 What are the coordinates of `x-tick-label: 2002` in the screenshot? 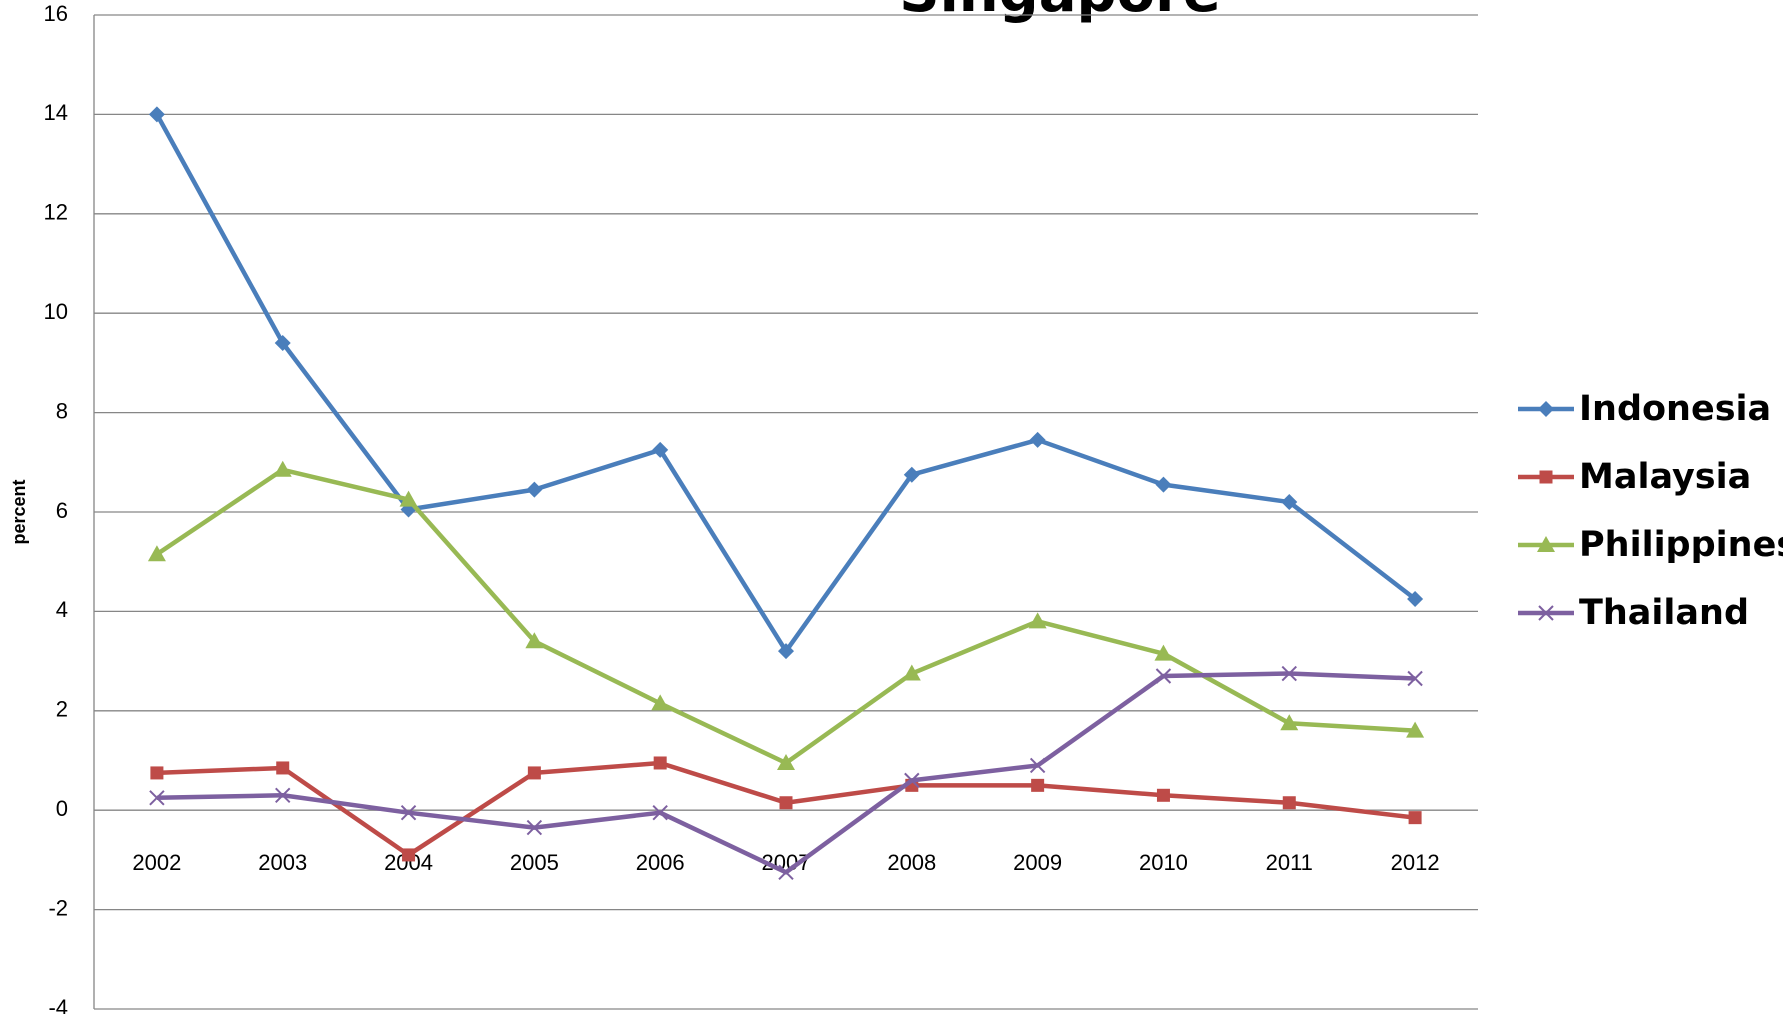 It's located at (156, 862).